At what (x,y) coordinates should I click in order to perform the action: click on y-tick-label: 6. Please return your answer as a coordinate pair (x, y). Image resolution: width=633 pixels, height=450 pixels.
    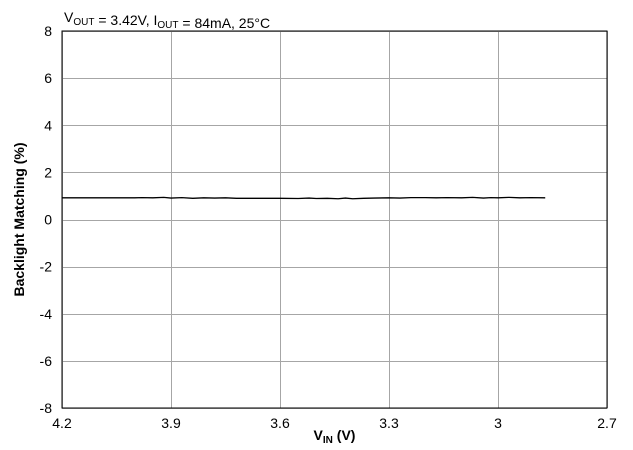
    Looking at the image, I should click on (48, 78).